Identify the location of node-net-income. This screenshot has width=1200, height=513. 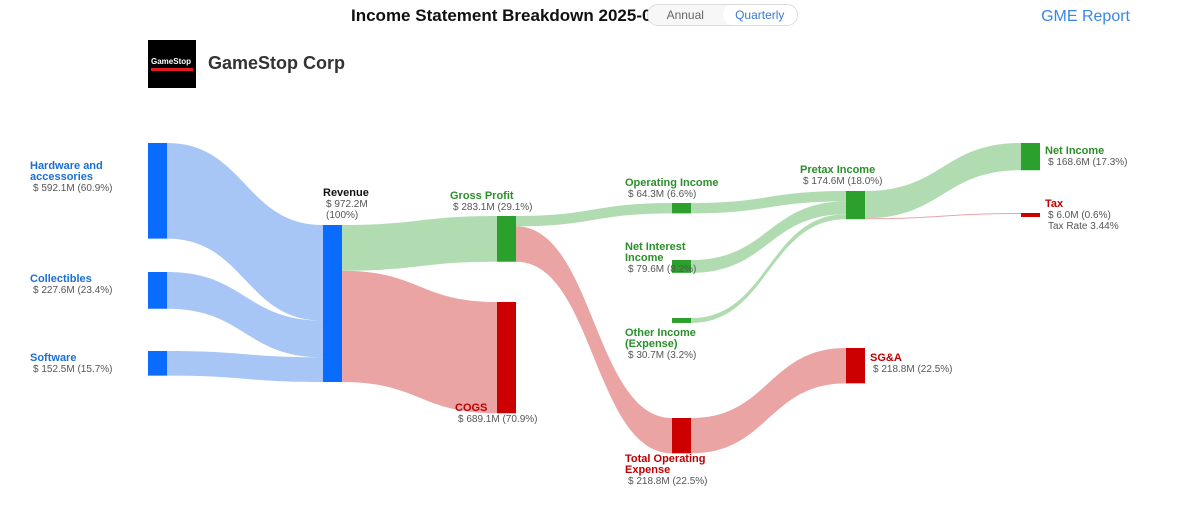
(1030, 157).